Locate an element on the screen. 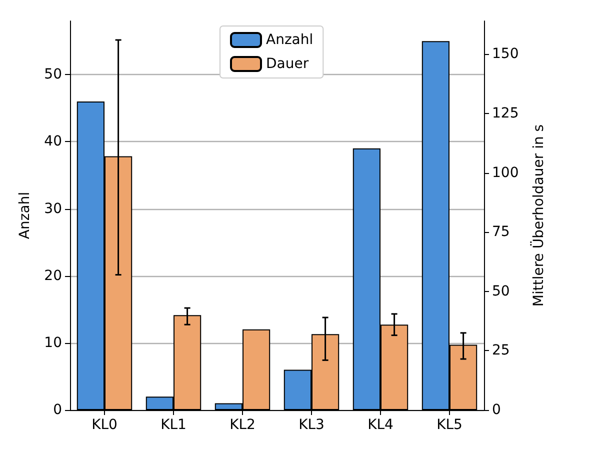 This screenshot has width=592, height=455. y2-tick-label: 25 is located at coordinates (501, 350).